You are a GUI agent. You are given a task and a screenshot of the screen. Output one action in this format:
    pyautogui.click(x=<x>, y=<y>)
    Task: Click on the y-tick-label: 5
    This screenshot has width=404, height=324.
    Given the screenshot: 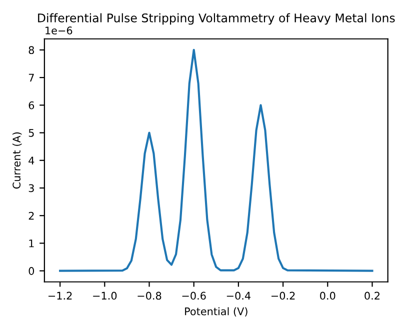 What is the action you would take?
    pyautogui.click(x=31, y=133)
    